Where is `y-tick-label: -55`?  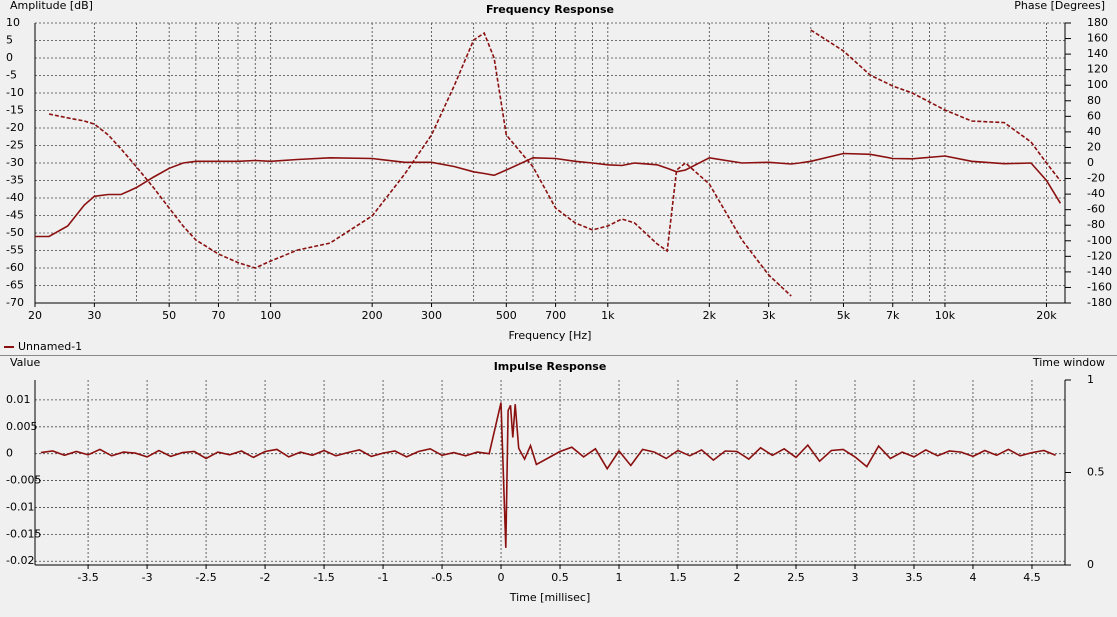 y-tick-label: -55 is located at coordinates (15, 250).